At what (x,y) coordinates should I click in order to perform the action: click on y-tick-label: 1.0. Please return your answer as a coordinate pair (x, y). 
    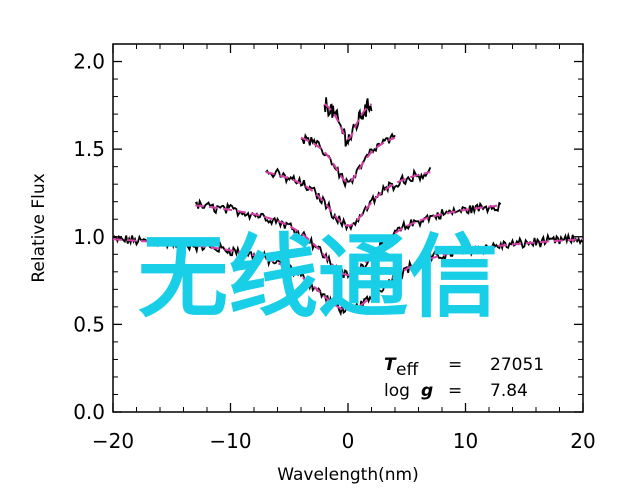
    Looking at the image, I should click on (89, 237).